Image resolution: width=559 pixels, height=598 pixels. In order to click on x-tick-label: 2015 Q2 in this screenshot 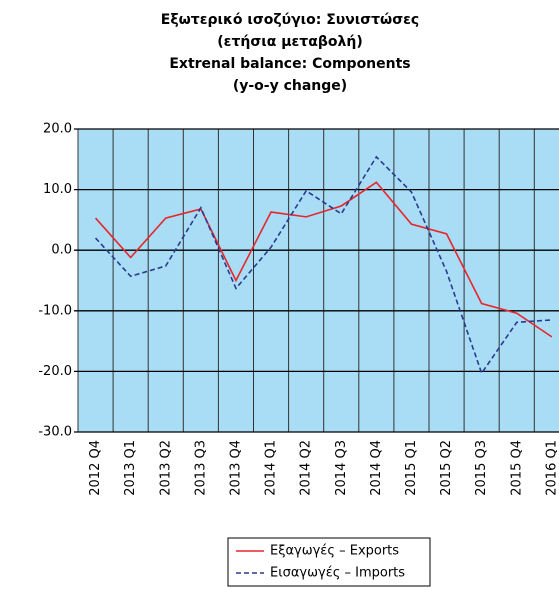, I will do `click(446, 468)`.